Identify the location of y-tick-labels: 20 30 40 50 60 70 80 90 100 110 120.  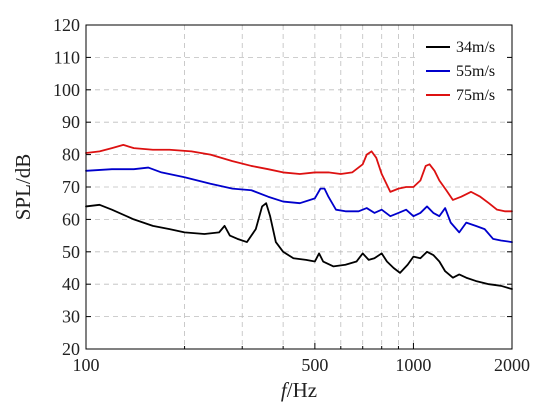
(66, 187).